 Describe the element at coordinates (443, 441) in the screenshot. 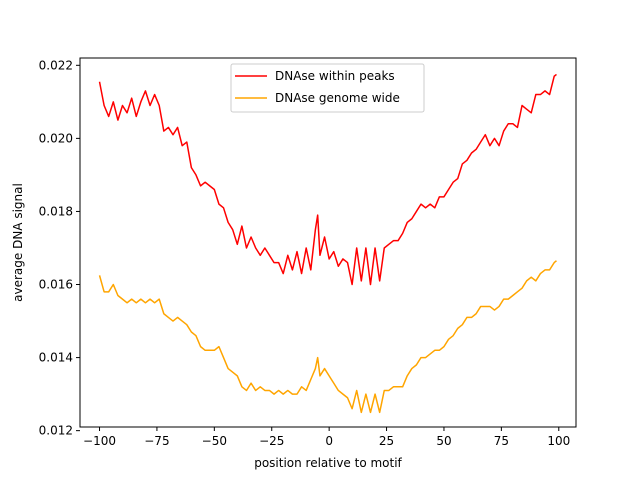

I see `x-tick-label: 50` at that location.